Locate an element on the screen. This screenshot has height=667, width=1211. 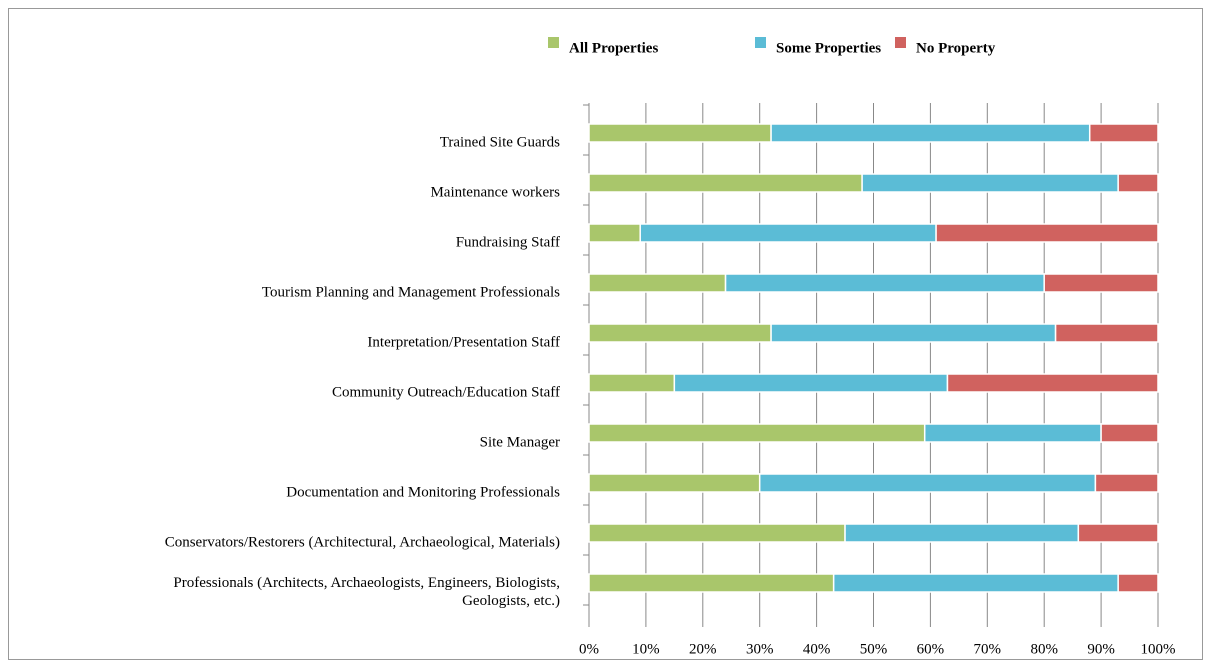
y-tick-label: Site Manager is located at coordinates (520, 442).